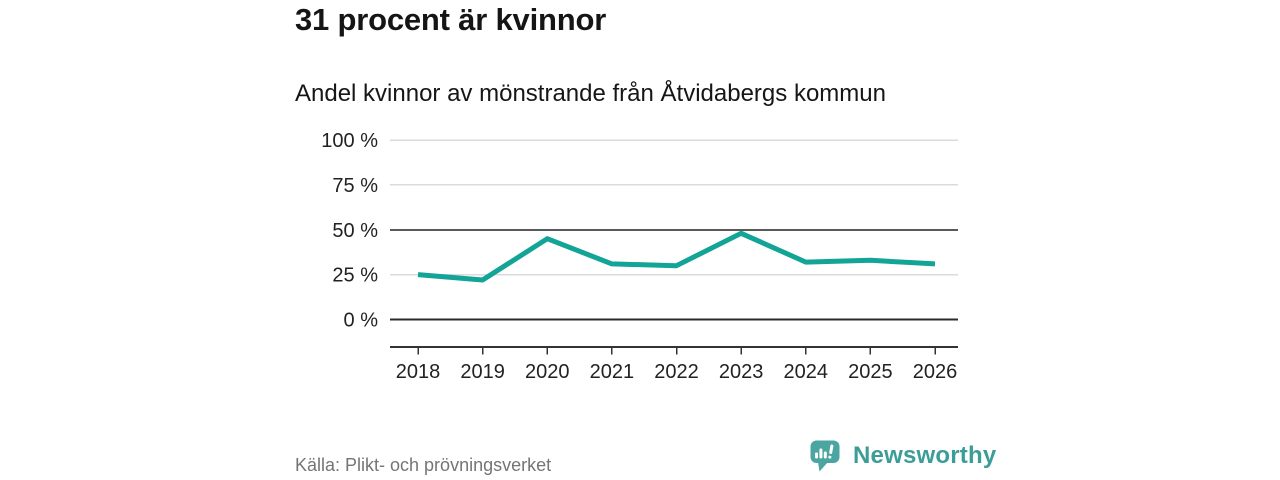 This screenshot has height=480, width=1280. Describe the element at coordinates (423, 465) in the screenshot. I see `source-attribution: Källa: Plikt- och prövningsverket` at that location.